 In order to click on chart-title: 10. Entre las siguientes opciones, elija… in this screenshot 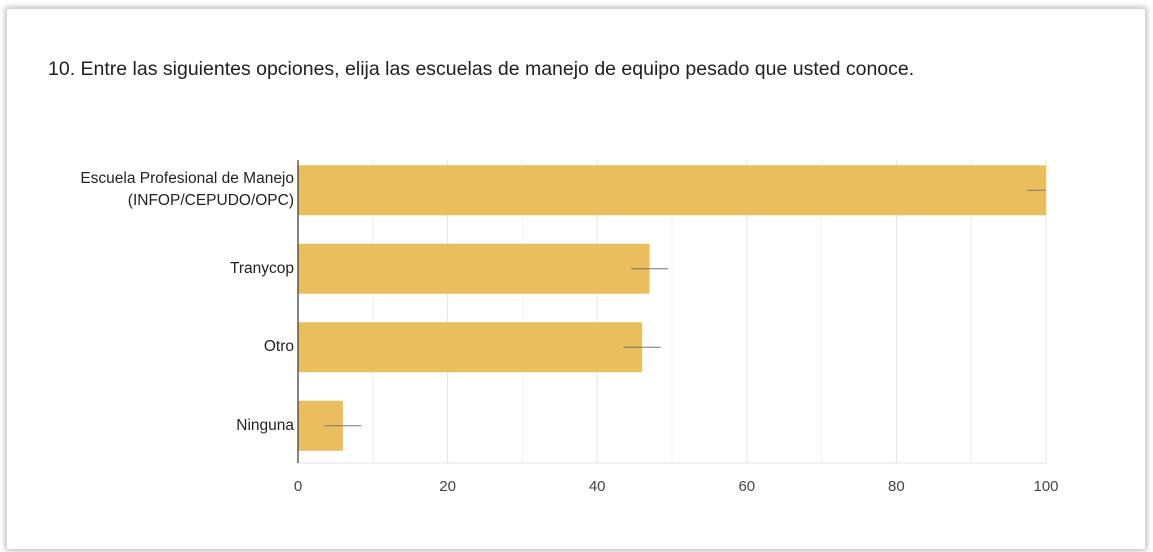, I will do `click(481, 69)`.